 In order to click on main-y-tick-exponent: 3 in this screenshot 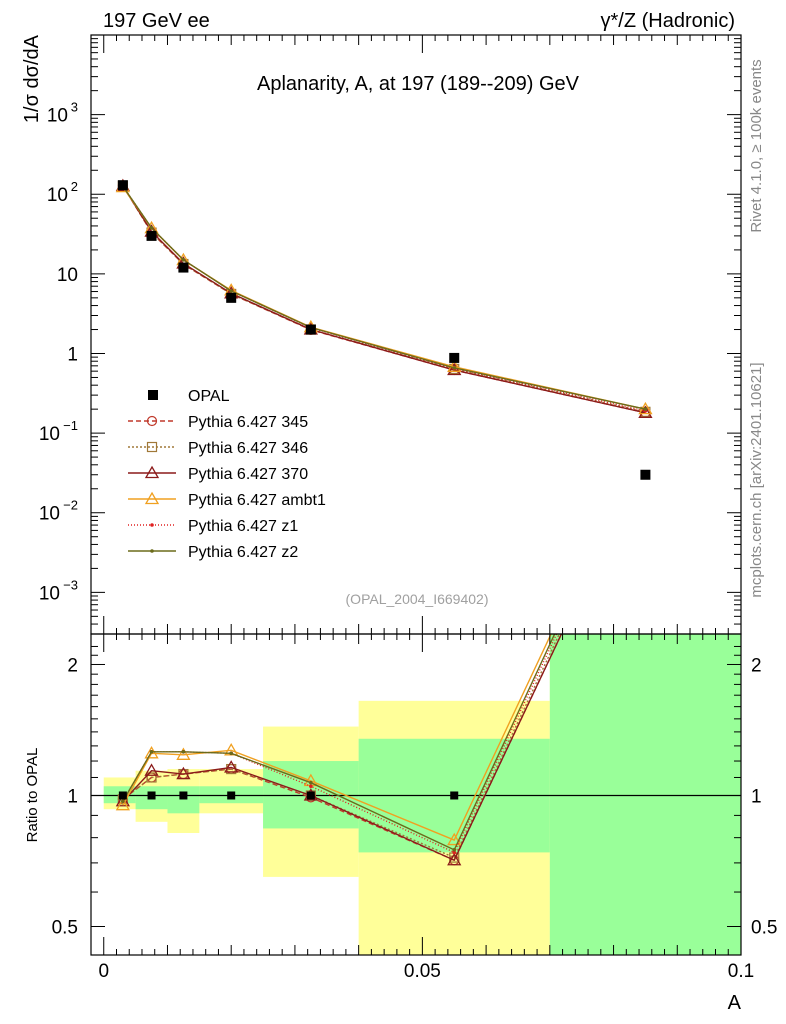, I will do `click(74, 107)`.